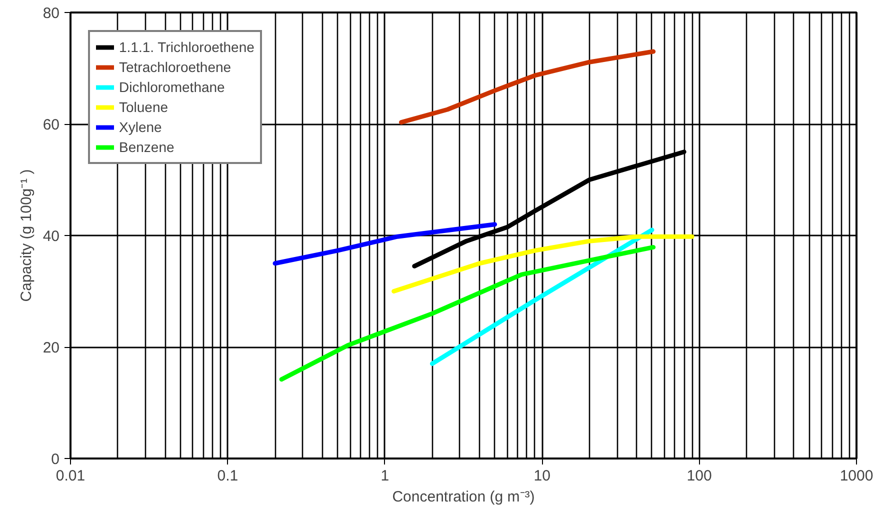  Describe the element at coordinates (26, 235) in the screenshot. I see `y-axis-title: Capacity (g 100g⁻¹ )` at that location.